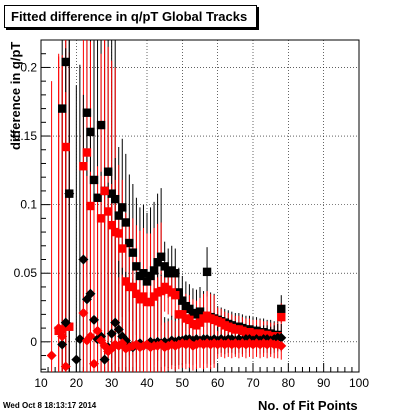 The height and width of the screenshot is (414, 400). What do you see at coordinates (41, 383) in the screenshot?
I see `x-tick-label: 10` at bounding box center [41, 383].